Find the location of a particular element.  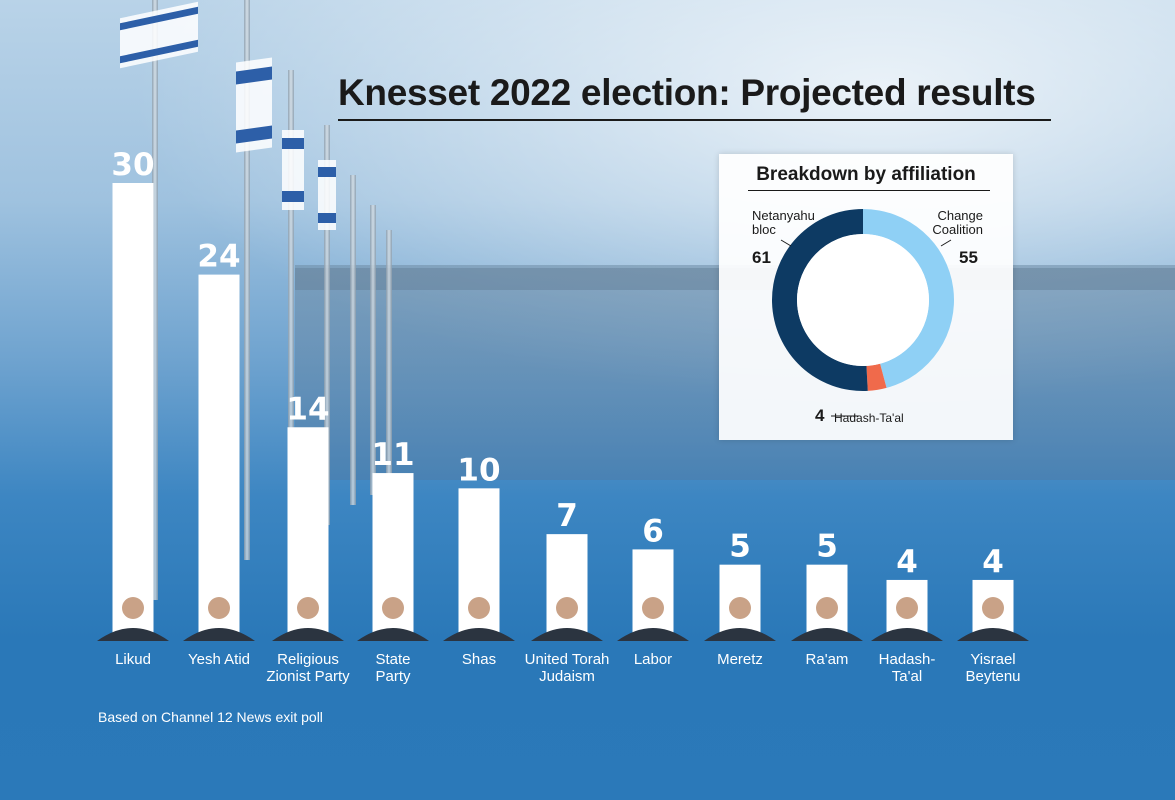

category-label: Likud is located at coordinates (133, 659).